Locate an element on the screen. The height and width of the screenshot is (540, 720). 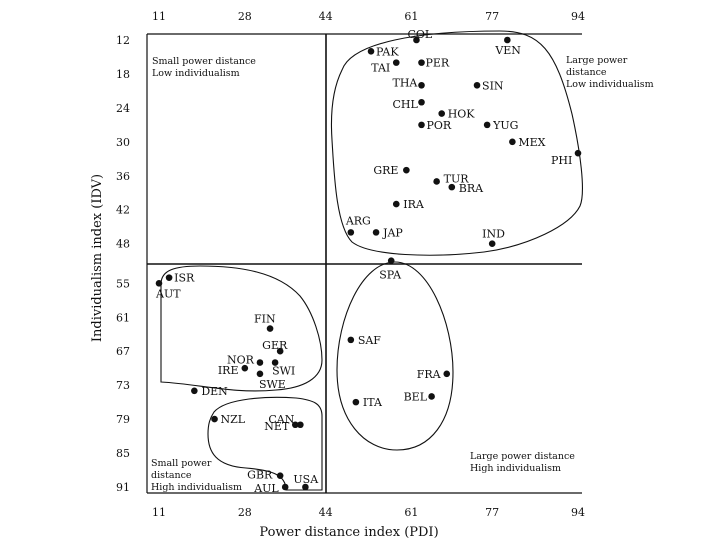
label-spa: SPA is located at coordinates (390, 275).